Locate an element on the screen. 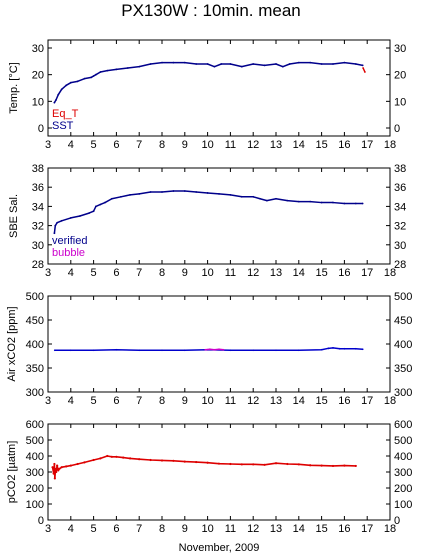 The image size is (423, 558). x-tick-label-salinity: 11 is located at coordinates (230, 273).